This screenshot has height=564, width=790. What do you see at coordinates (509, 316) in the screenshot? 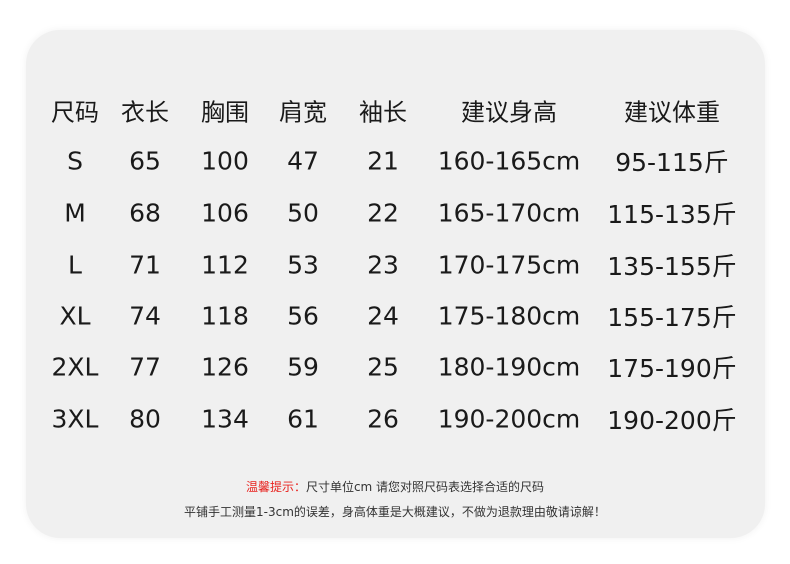
I see `table-cell: 175-180cm` at bounding box center [509, 316].